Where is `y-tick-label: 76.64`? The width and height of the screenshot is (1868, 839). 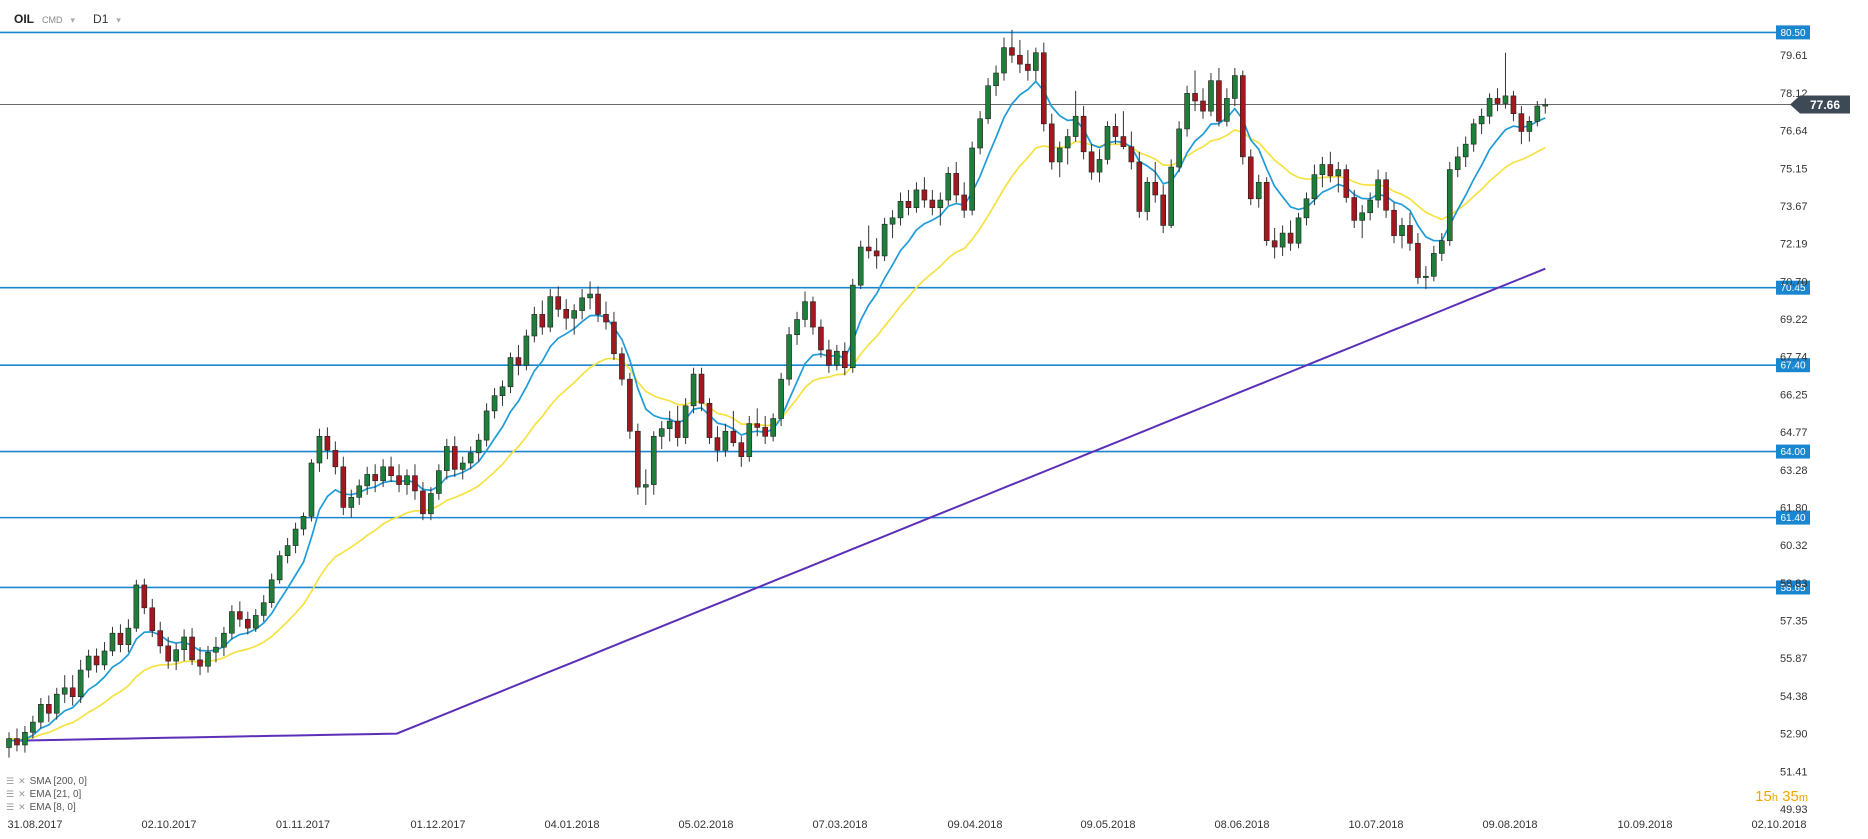
y-tick-label: 76.64 is located at coordinates (1794, 131).